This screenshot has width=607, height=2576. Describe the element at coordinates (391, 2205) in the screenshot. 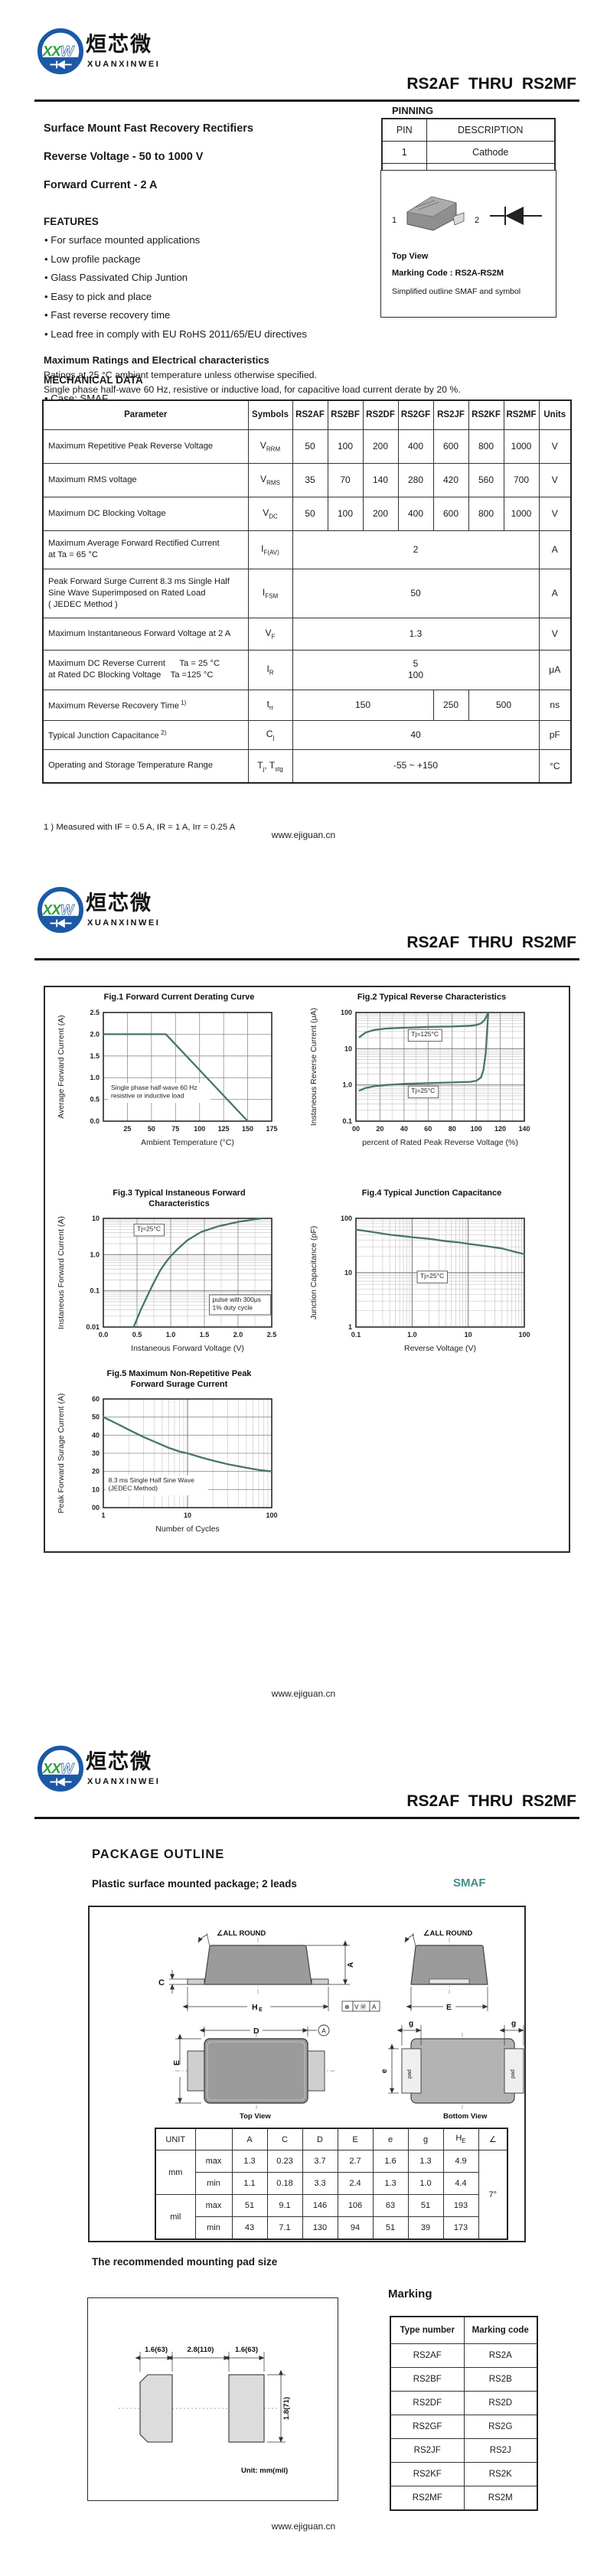

I see `dim-value-cell: 63` at that location.